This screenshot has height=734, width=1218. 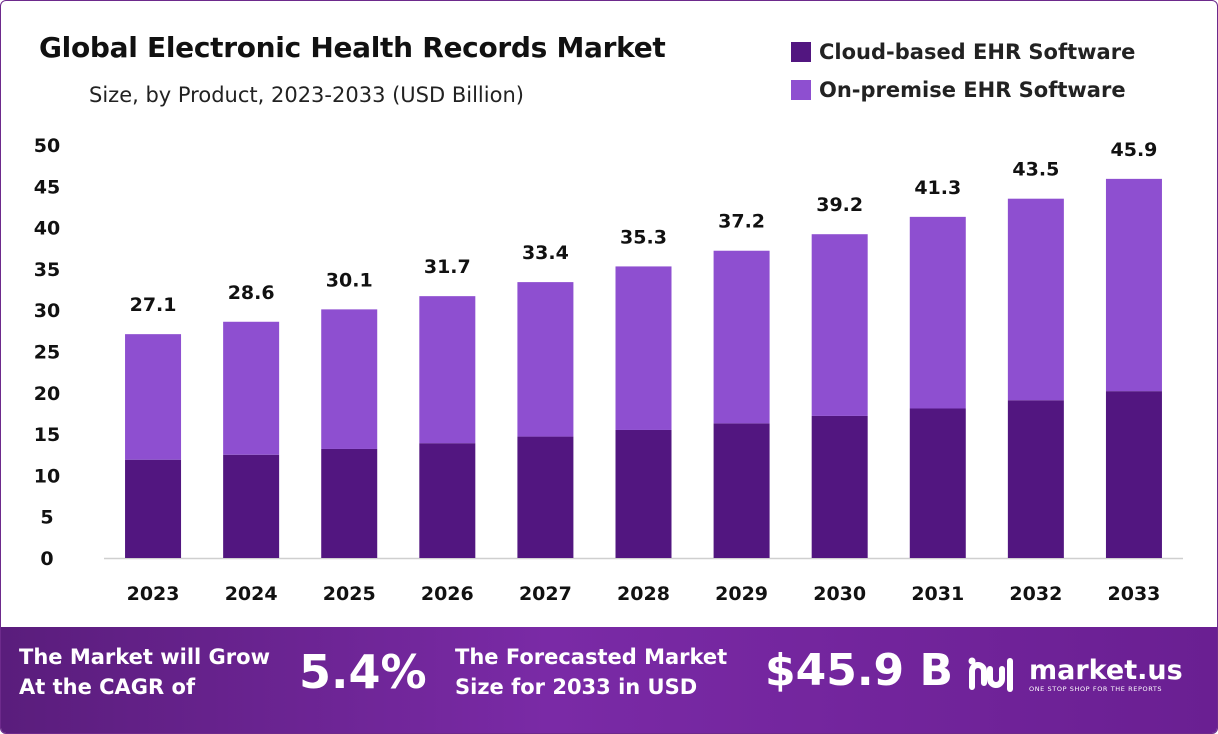 What do you see at coordinates (349, 280) in the screenshot?
I see `bar-total-label: 30.1` at bounding box center [349, 280].